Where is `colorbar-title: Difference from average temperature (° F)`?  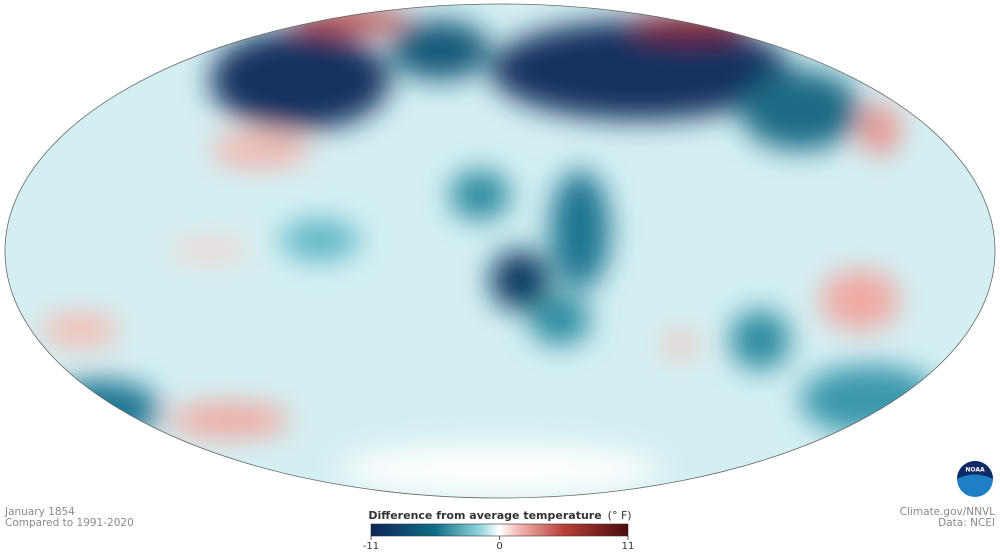
colorbar-title: Difference from average temperature (° F) is located at coordinates (499, 515).